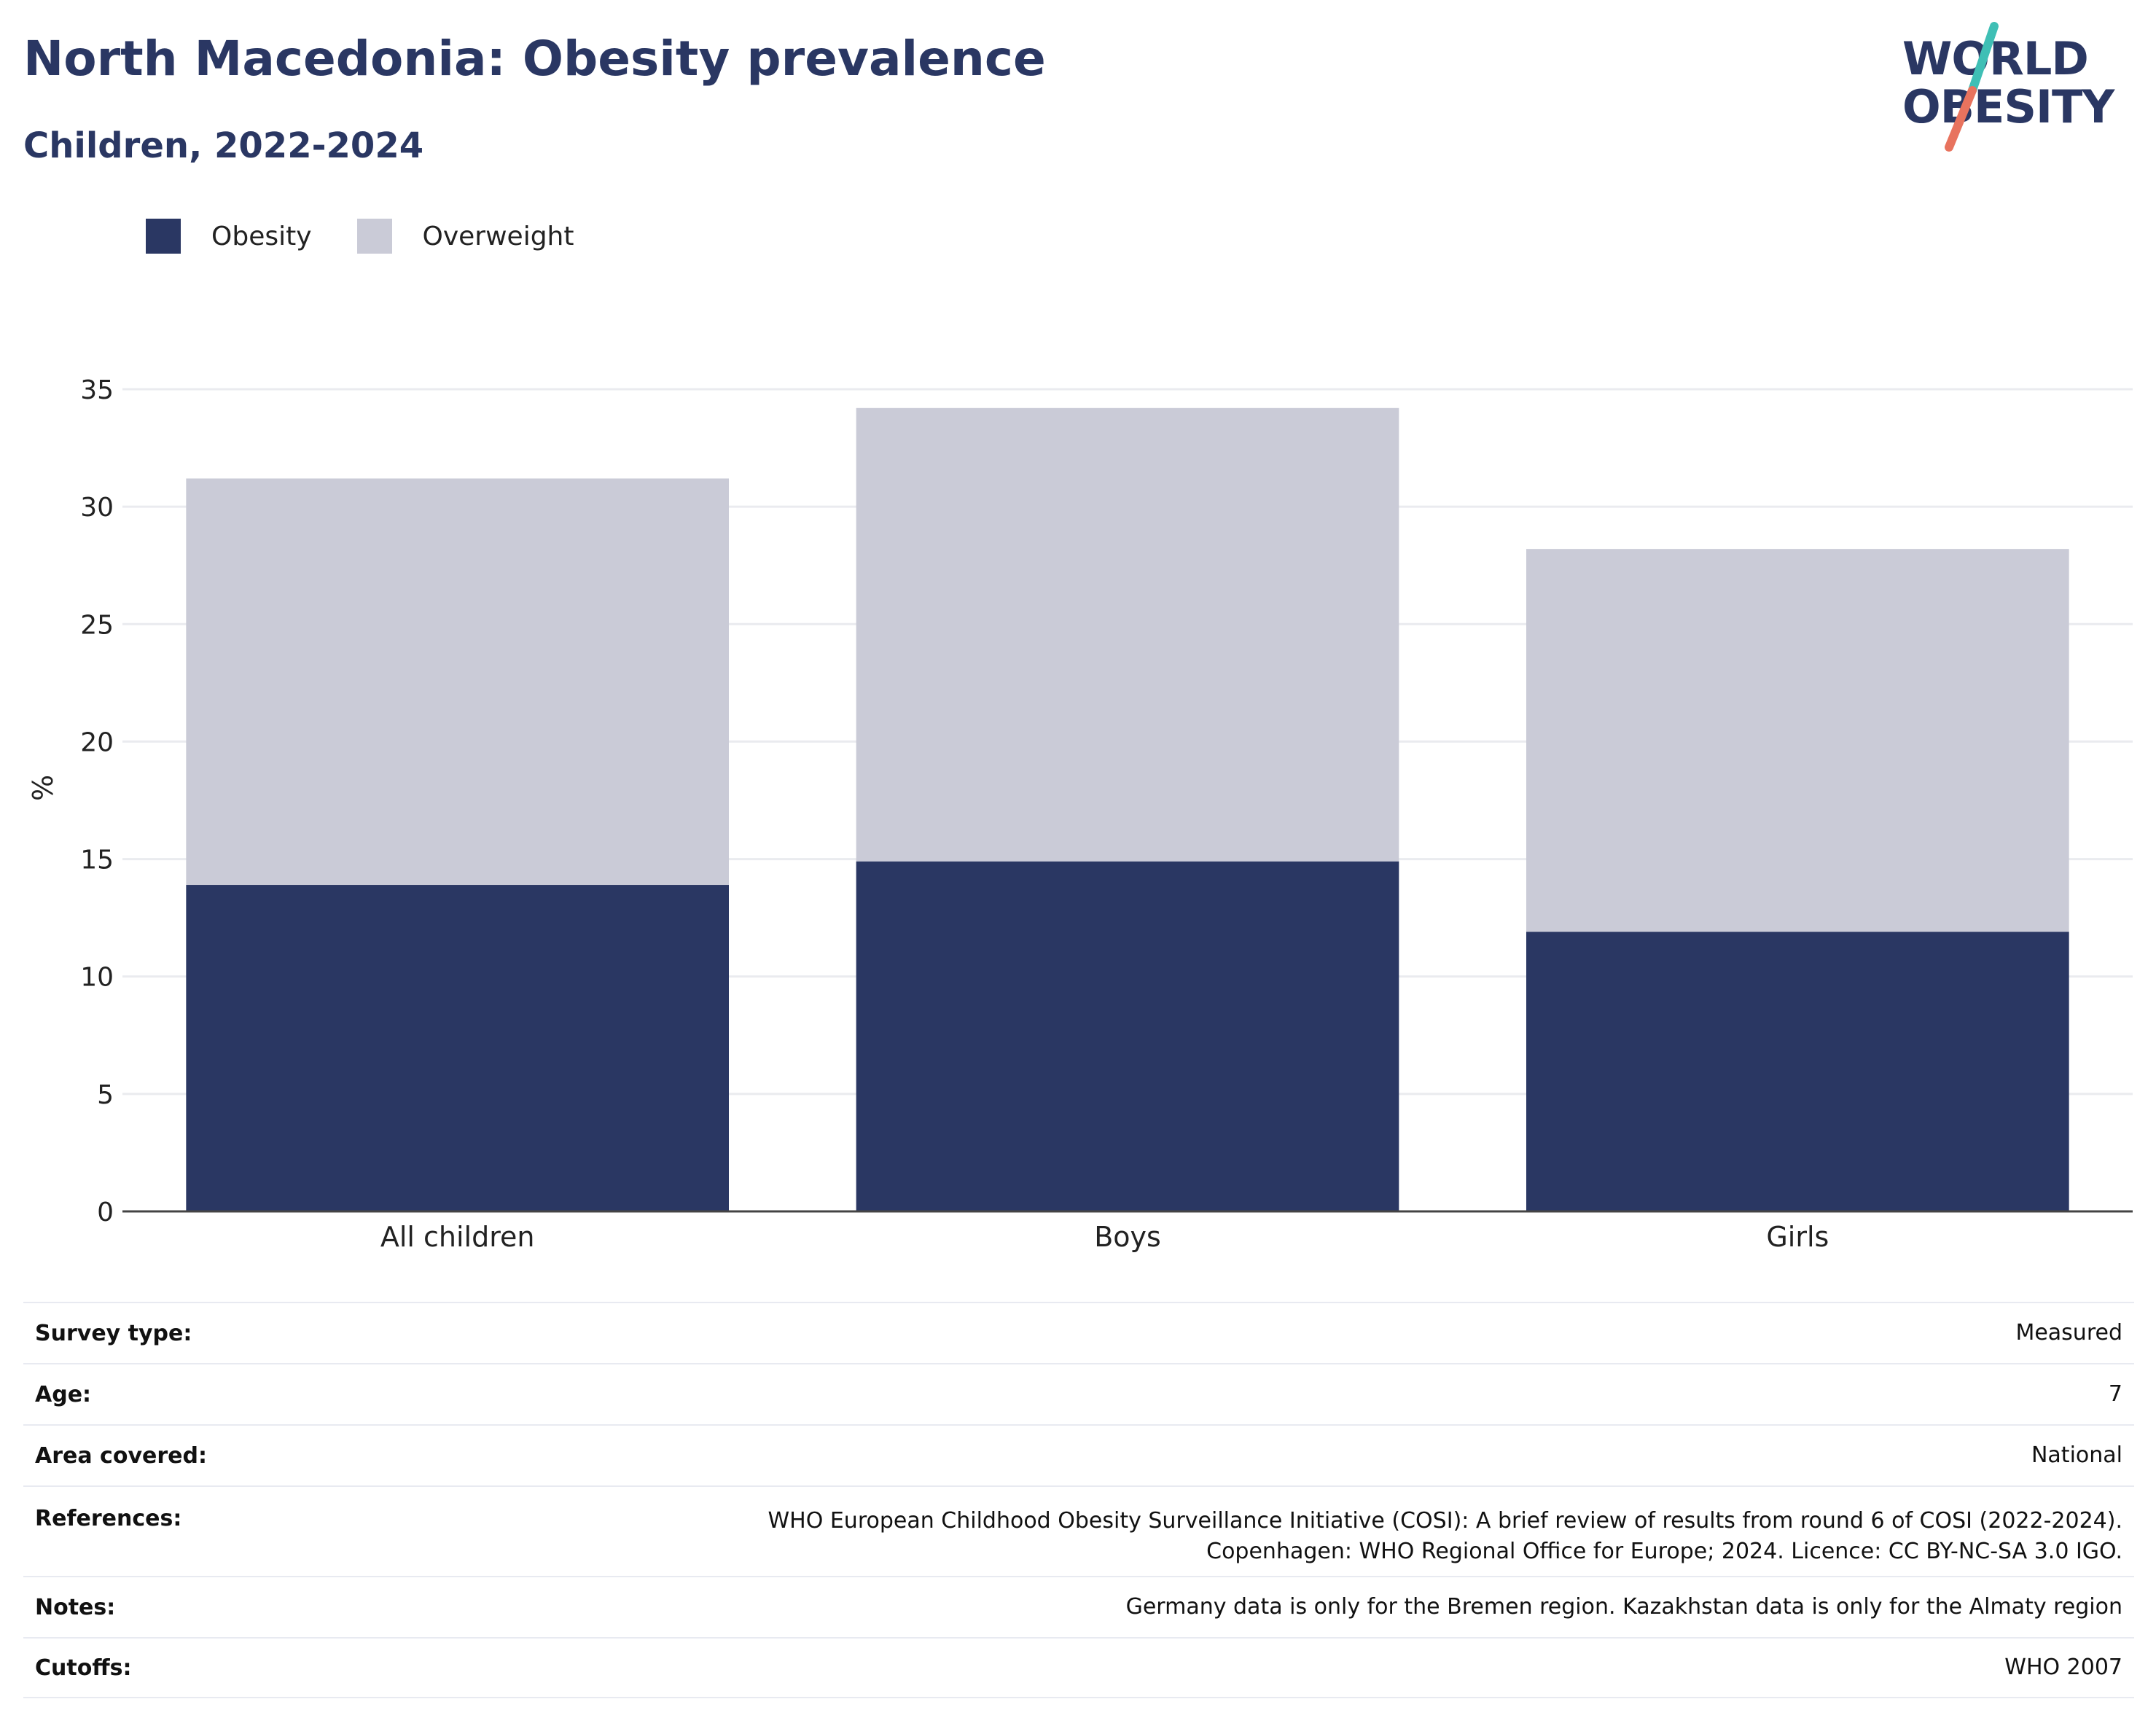 This screenshot has height=1734, width=2156. Describe the element at coordinates (1079, 1454) in the screenshot. I see `info-row-area-covered: Area covered: National` at that location.